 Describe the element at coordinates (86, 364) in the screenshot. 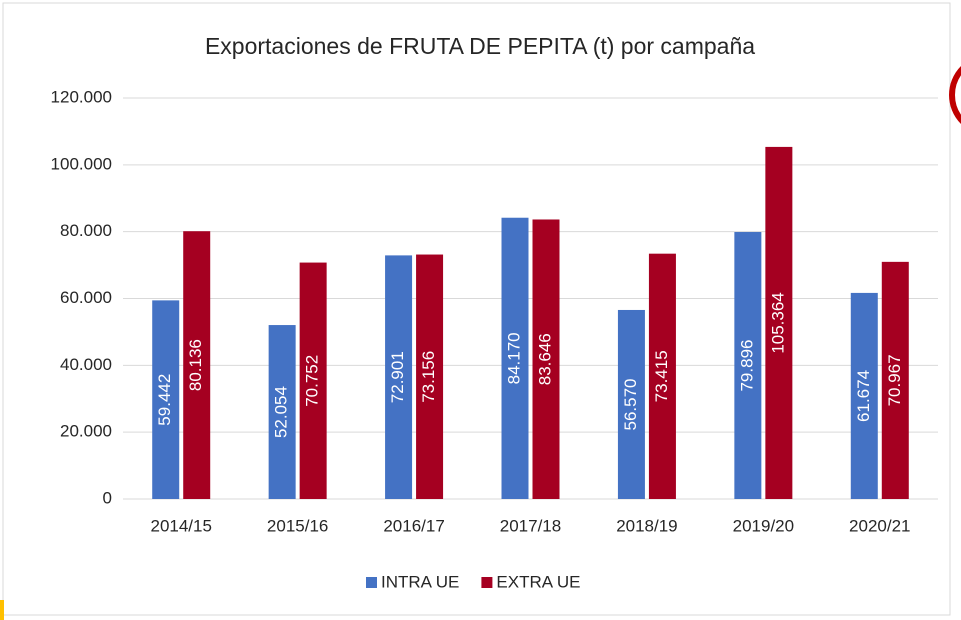

I see `y-tick-label: 40.000` at that location.